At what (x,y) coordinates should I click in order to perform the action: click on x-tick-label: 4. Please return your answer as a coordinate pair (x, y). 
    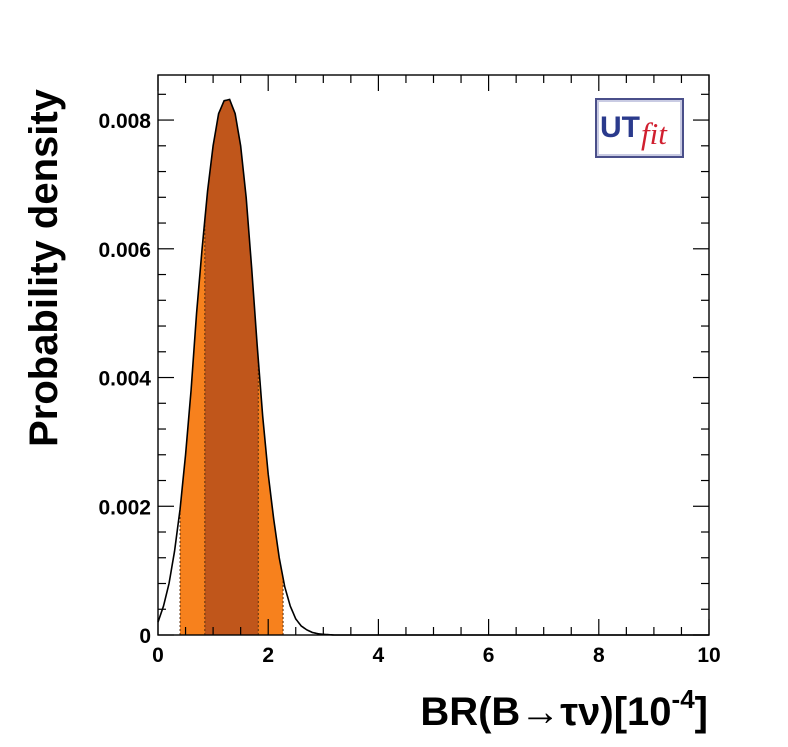
    Looking at the image, I should click on (379, 655).